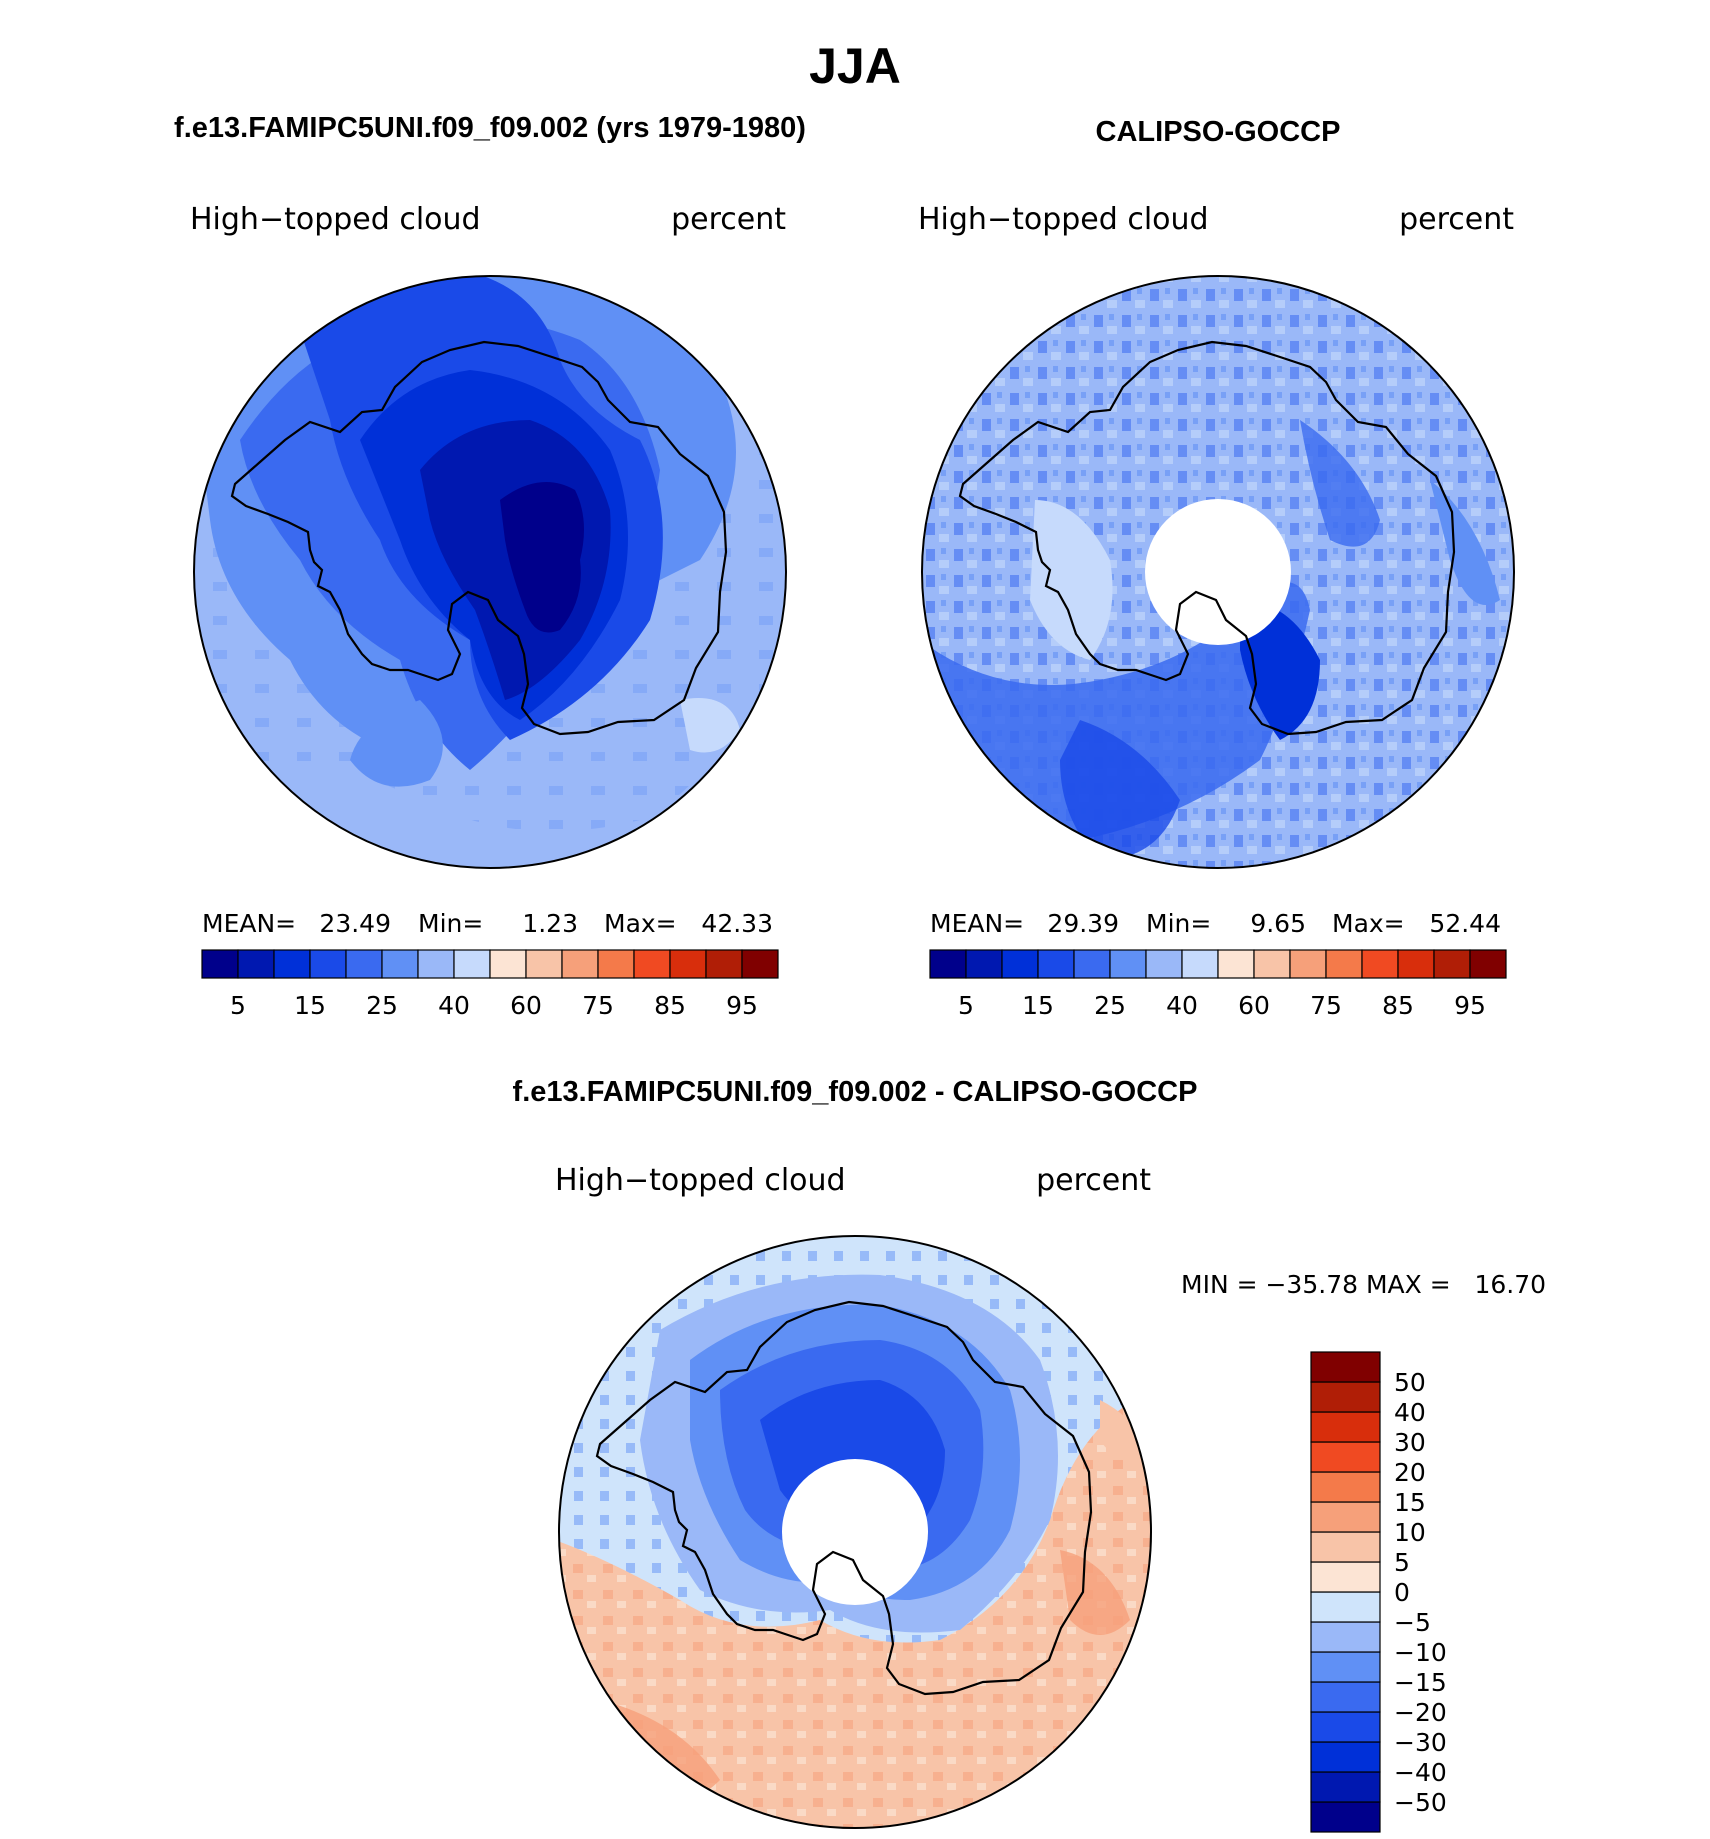  Describe the element at coordinates (700, 1180) in the screenshot. I see `diff-variable-label: High−topped cloud` at that location.